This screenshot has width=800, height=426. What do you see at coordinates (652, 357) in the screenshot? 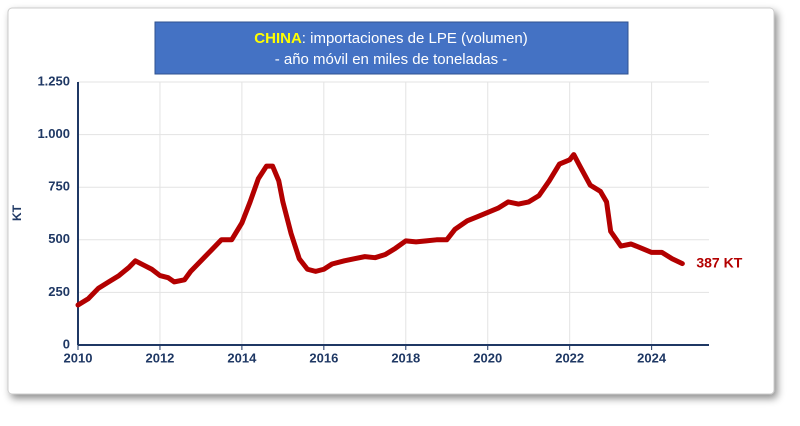
I see `x-tick-label: 2024` at bounding box center [652, 357].